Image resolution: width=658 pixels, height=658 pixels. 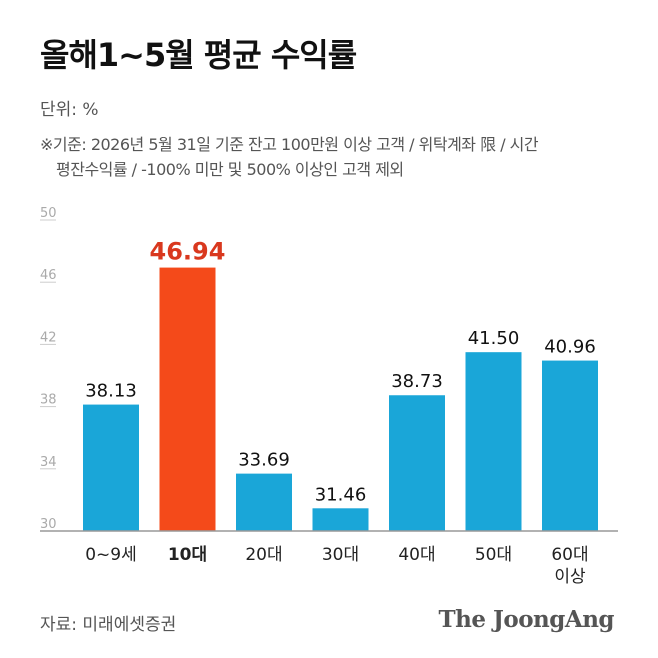 What do you see at coordinates (111, 555) in the screenshot?
I see `x-category-label: 0~9세` at bounding box center [111, 555].